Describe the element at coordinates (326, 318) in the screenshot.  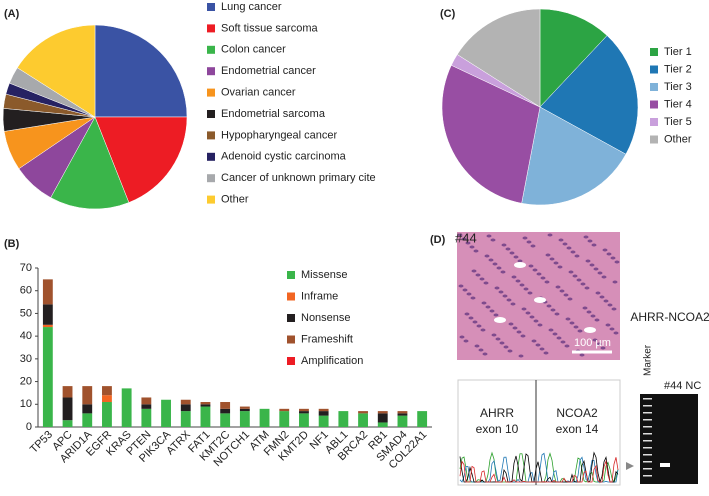
I see `legend-label: Nonsense` at that location.